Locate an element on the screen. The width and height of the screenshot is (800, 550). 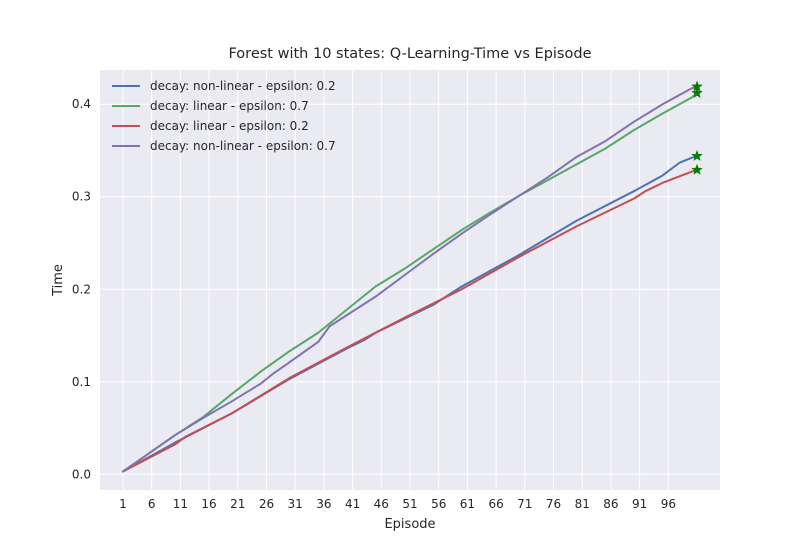
legend-entry: decay: non-linear - epsilon: 0.2 is located at coordinates (243, 86).